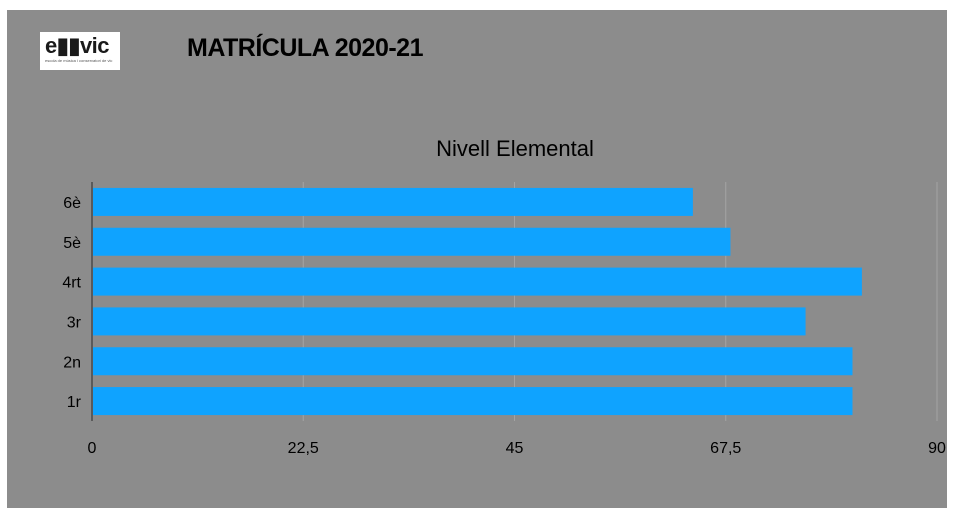 This screenshot has width=954, height=516. I want to click on category-label: 1r, so click(74, 402).